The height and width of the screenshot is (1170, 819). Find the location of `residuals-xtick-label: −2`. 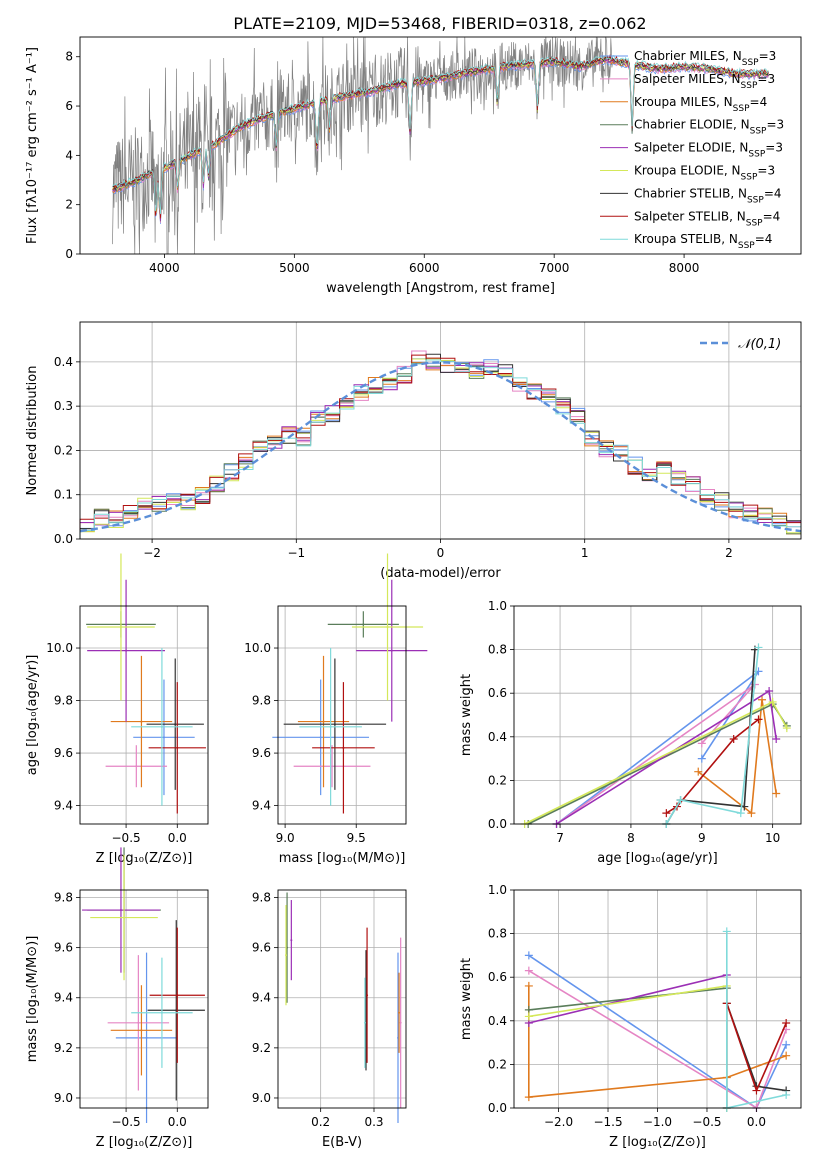

residuals-xtick-label: −2 is located at coordinates (152, 553).